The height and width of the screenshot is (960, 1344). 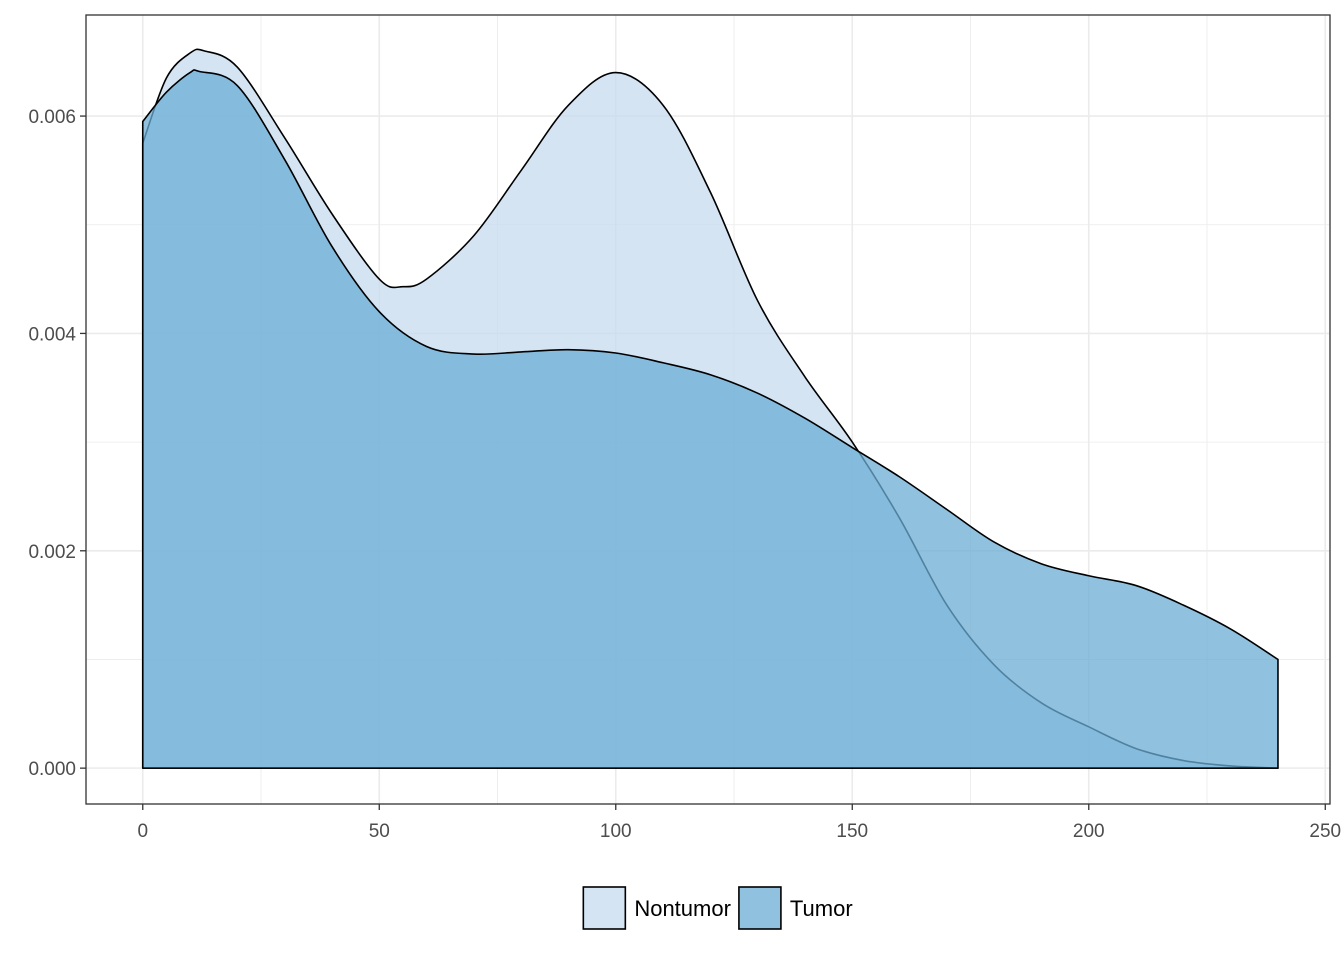 What do you see at coordinates (379, 831) in the screenshot?
I see `x-tick-label: 50` at bounding box center [379, 831].